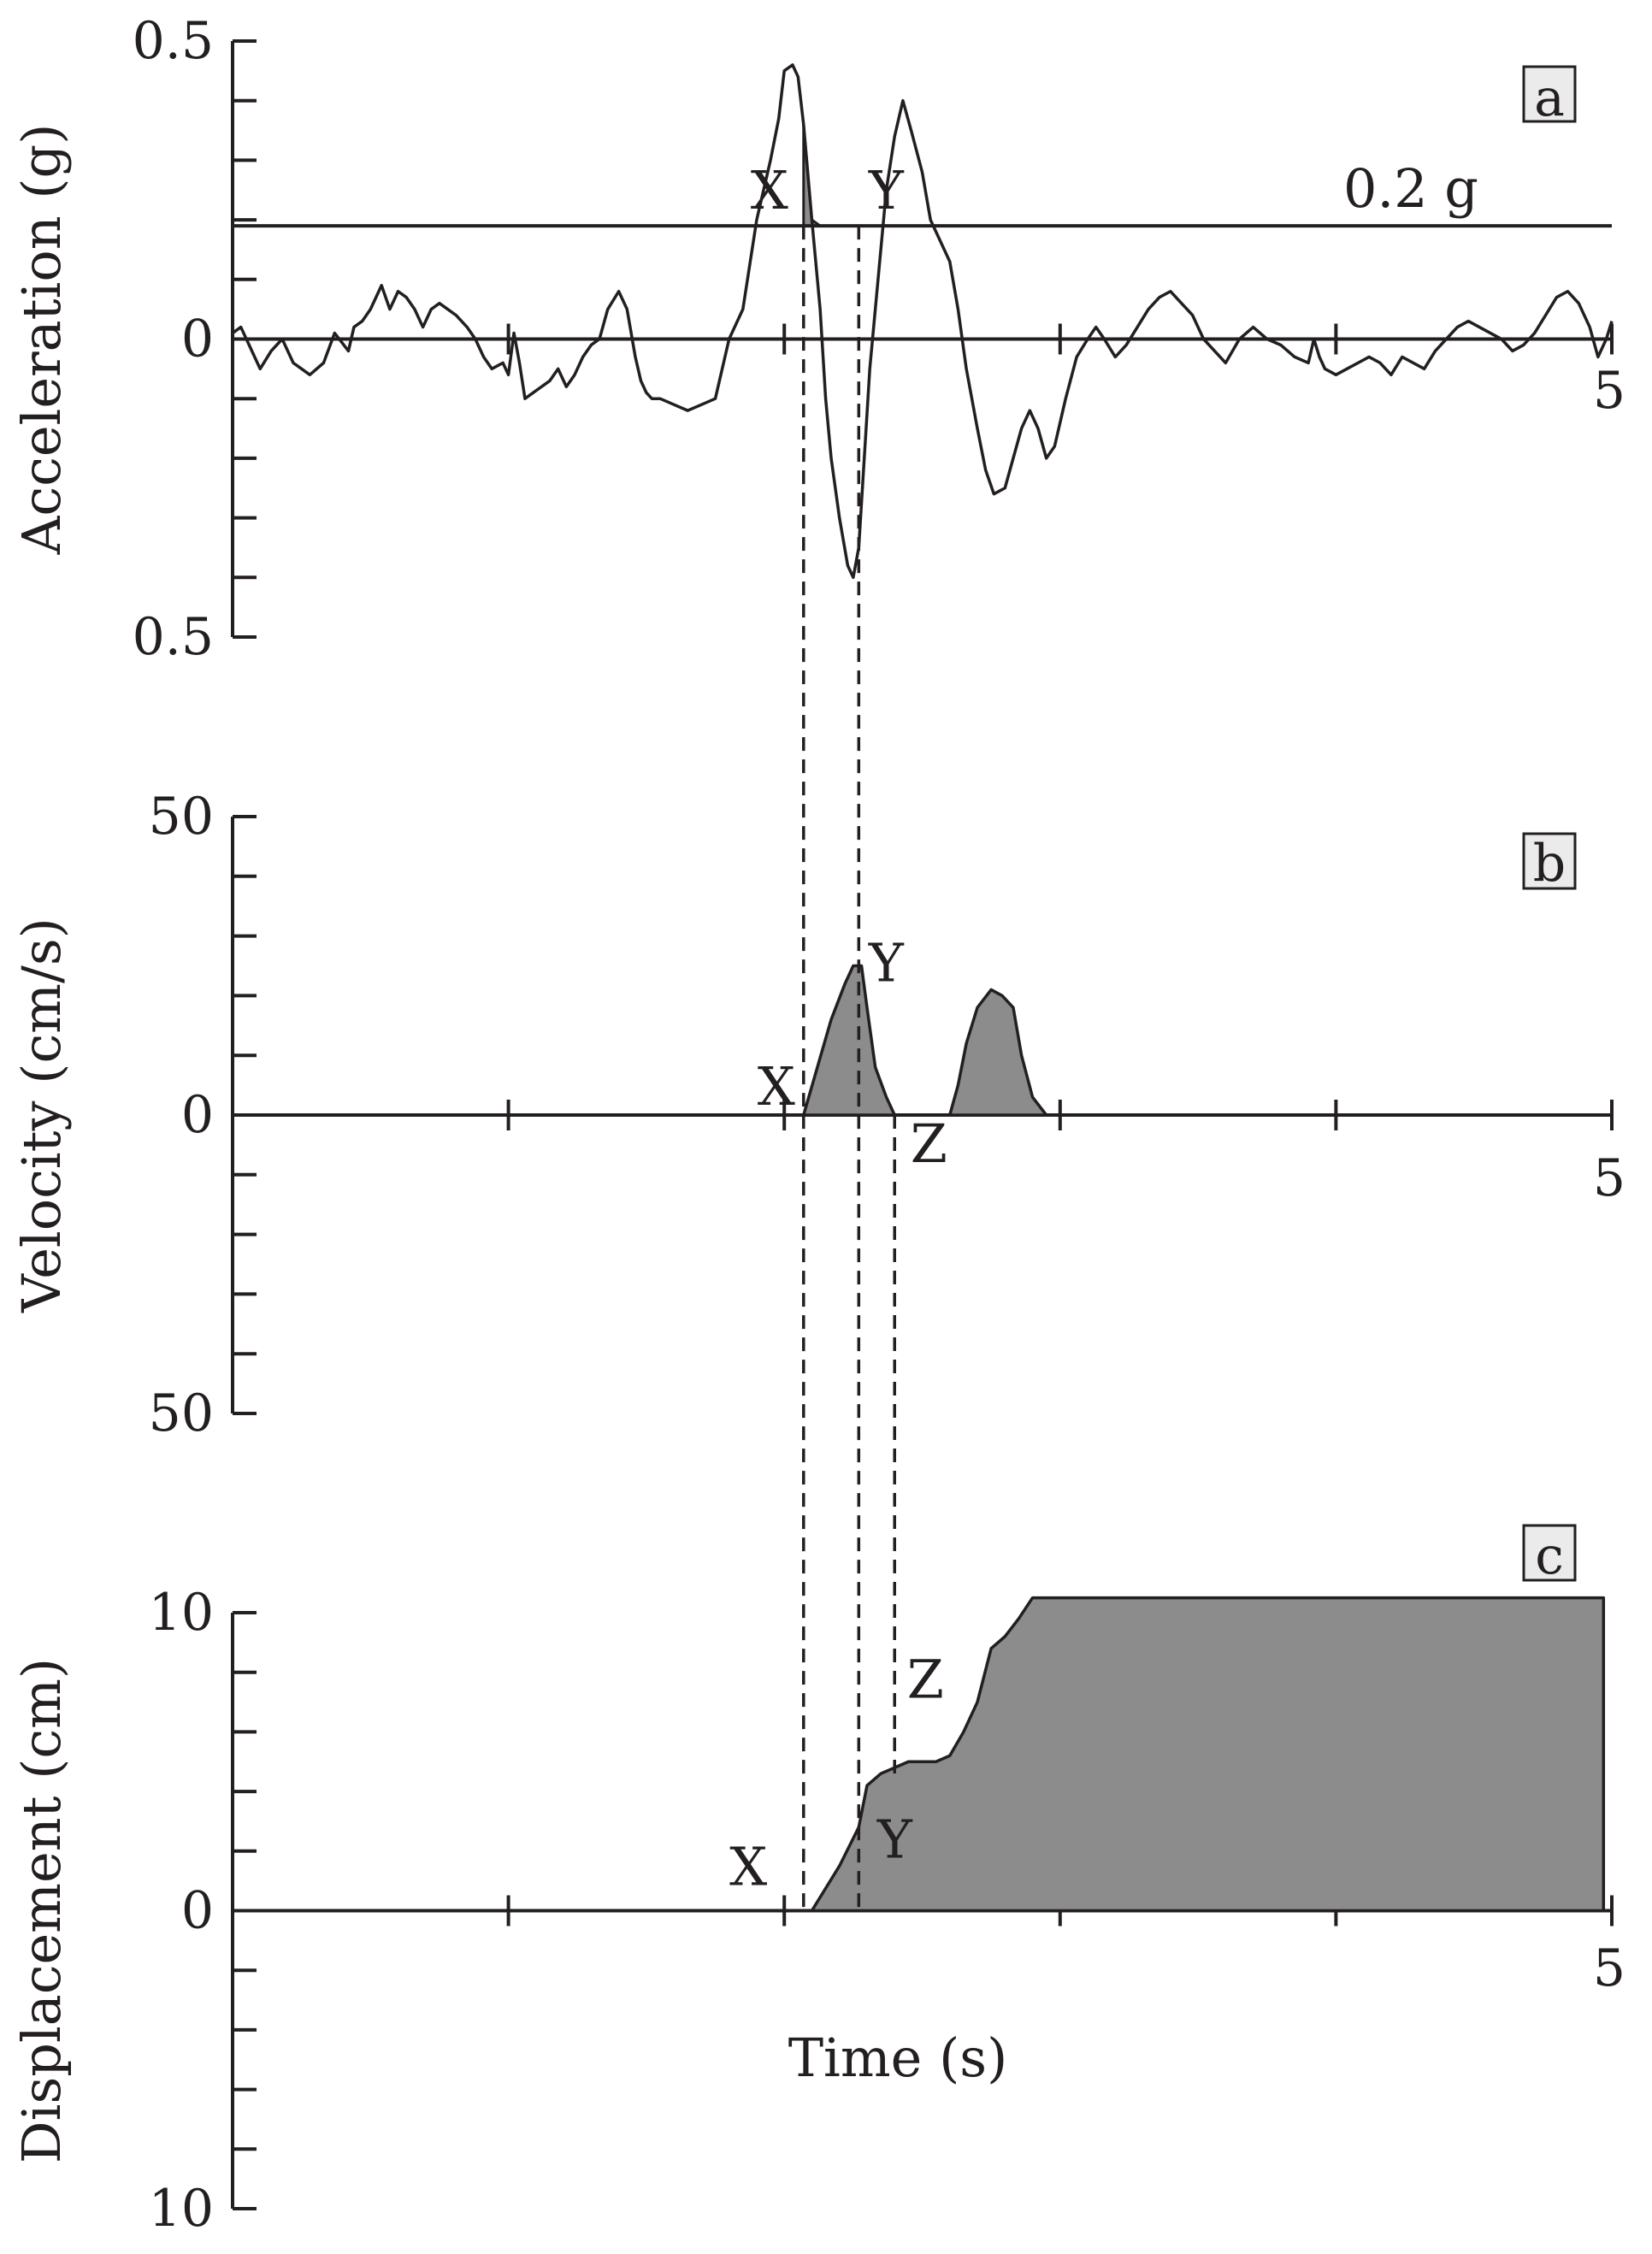 The height and width of the screenshot is (2254, 1652). I want to click on panel-badge-a, so click(1549, 94).